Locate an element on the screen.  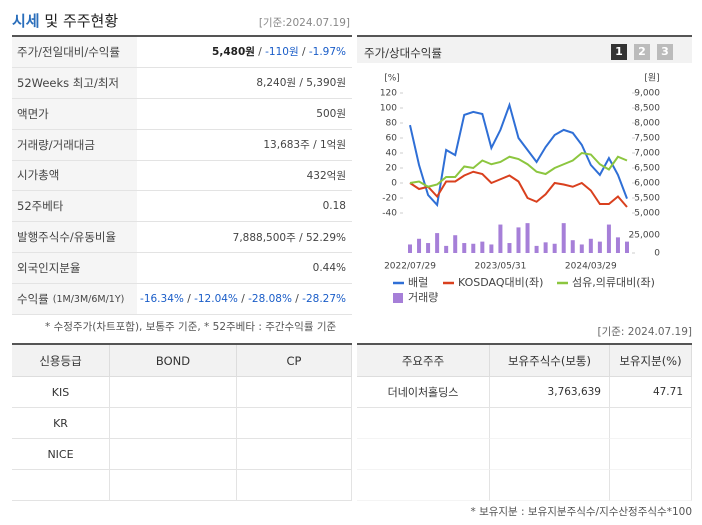
vol-tick-label: 25,000 is located at coordinates (645, 236).